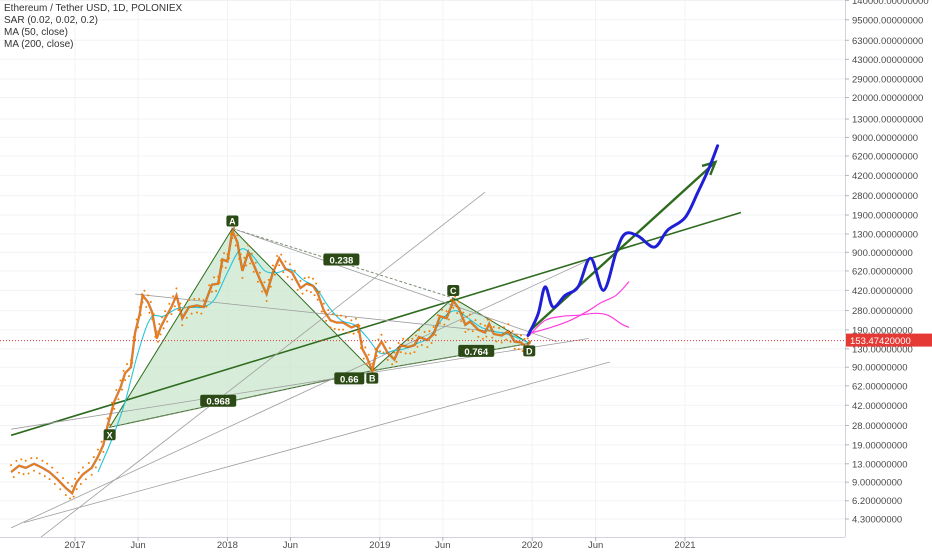  Describe the element at coordinates (882, 271) in the screenshot. I see `price-axis-label: 620.00000000` at that location.